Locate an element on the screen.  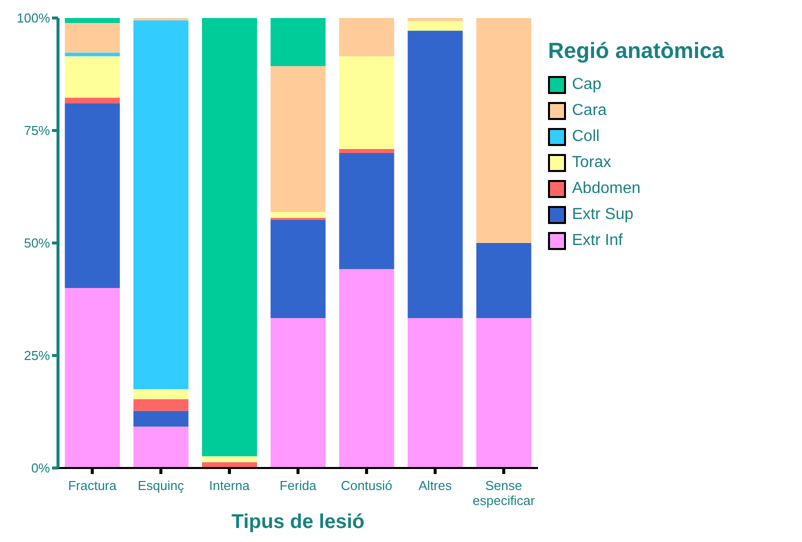
y-tick-label: 0% is located at coordinates (40, 468).